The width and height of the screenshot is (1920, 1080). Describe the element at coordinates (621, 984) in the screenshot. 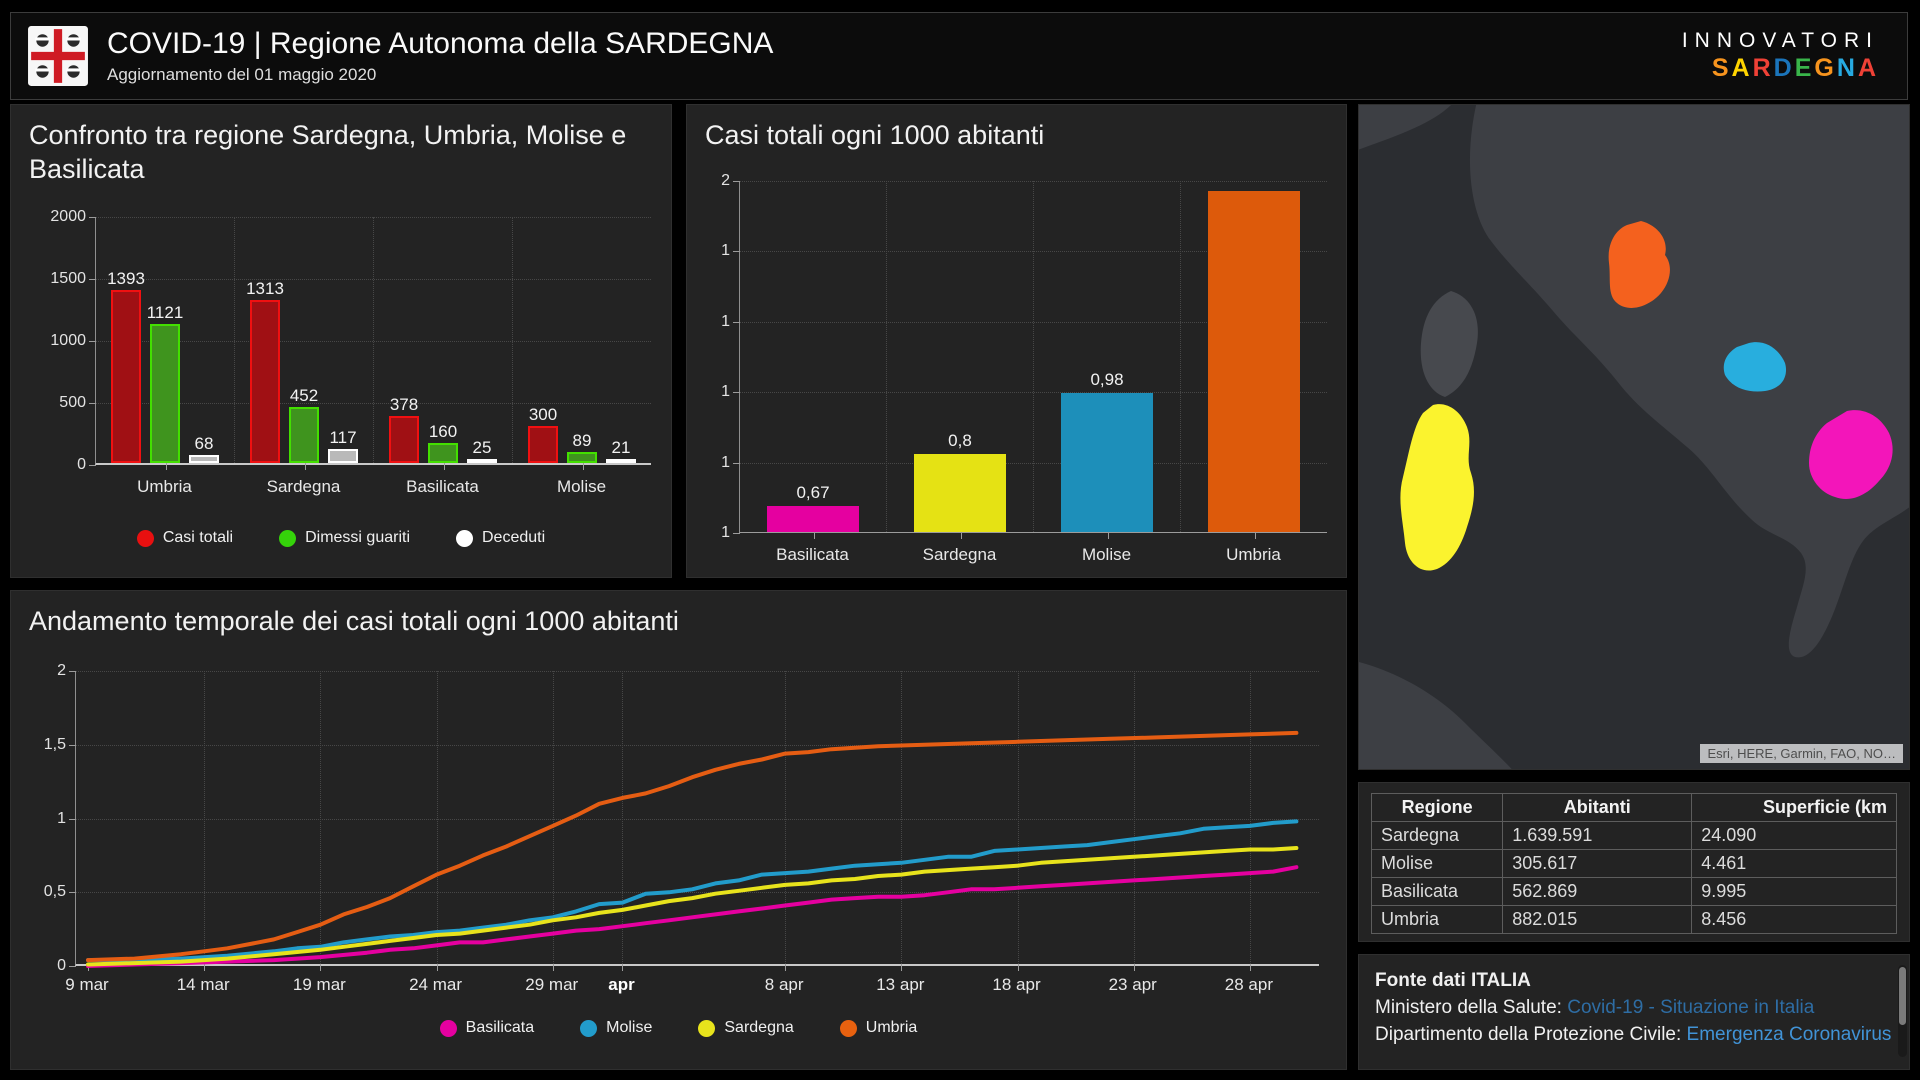

I see `x-tick-label: apr` at that location.